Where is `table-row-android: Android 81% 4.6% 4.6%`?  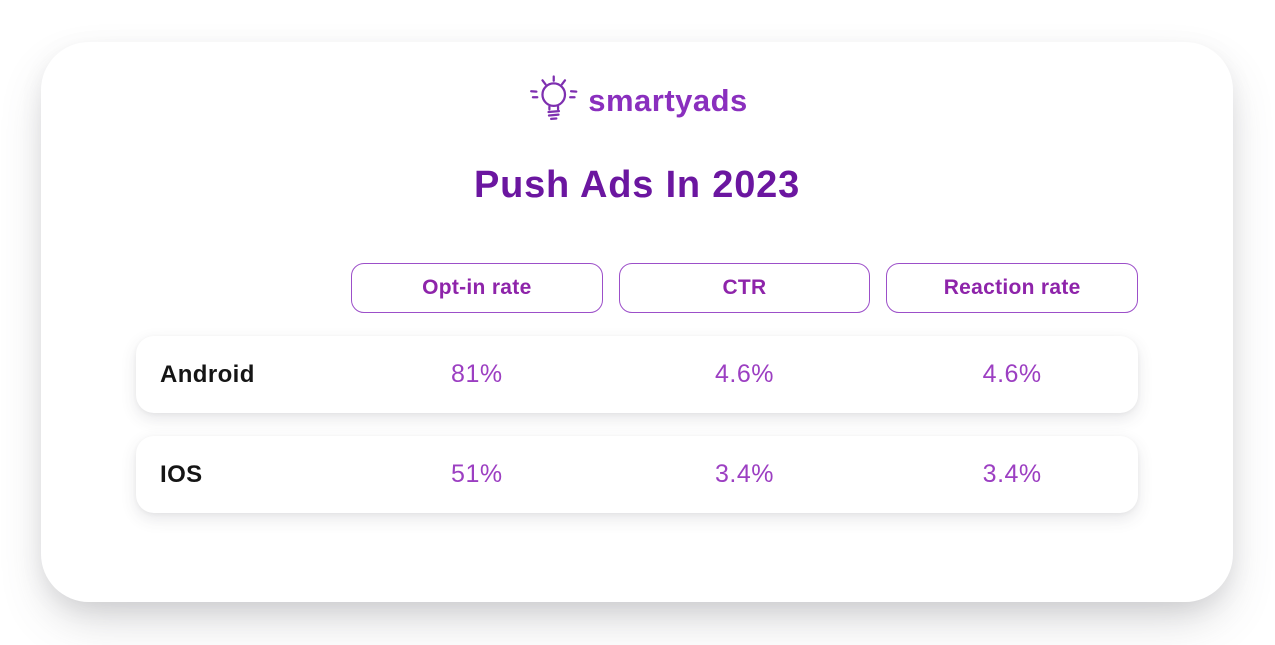 table-row-android: Android 81% 4.6% 4.6% is located at coordinates (637, 374).